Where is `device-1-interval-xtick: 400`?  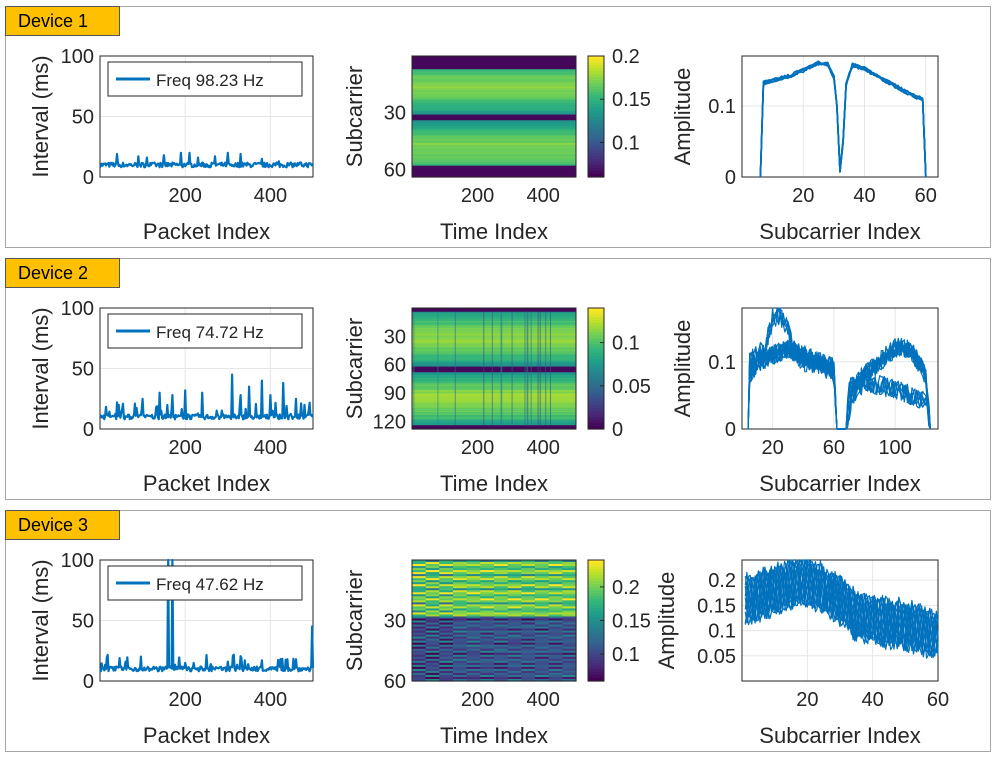
device-1-interval-xtick: 400 is located at coordinates (270, 196).